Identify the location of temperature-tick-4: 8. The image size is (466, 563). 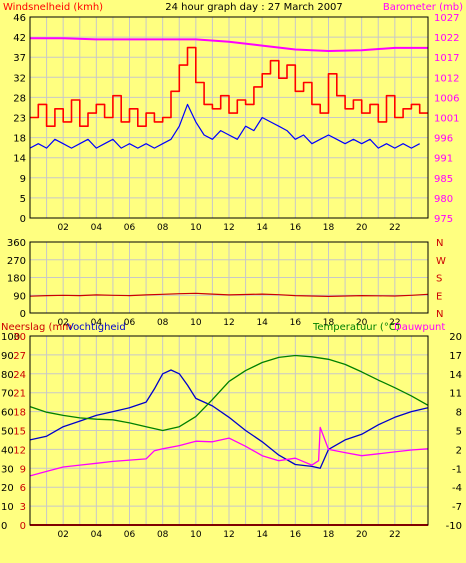
(459, 413).